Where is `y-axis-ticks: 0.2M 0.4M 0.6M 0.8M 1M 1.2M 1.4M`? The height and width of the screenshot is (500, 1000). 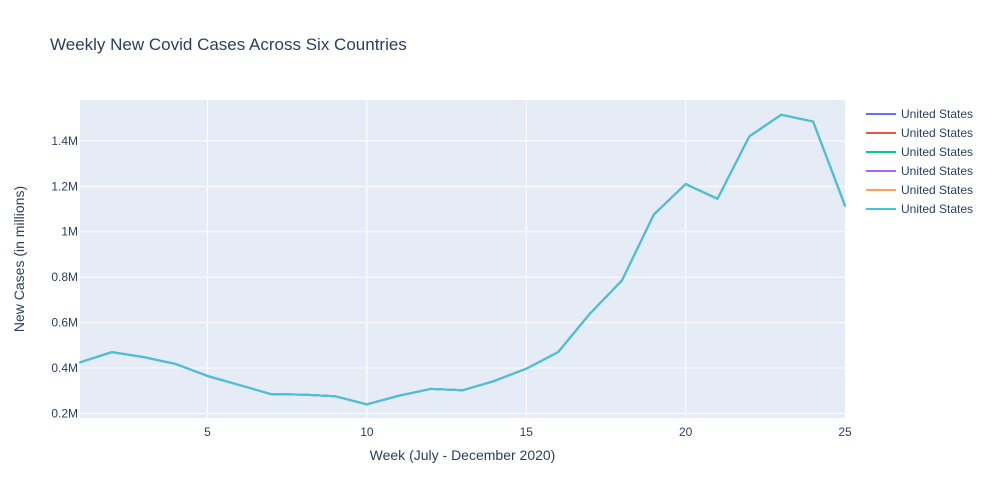 y-axis-ticks: 0.2M 0.4M 0.6M 0.8M 1M 1.2M 1.4M is located at coordinates (64, 277).